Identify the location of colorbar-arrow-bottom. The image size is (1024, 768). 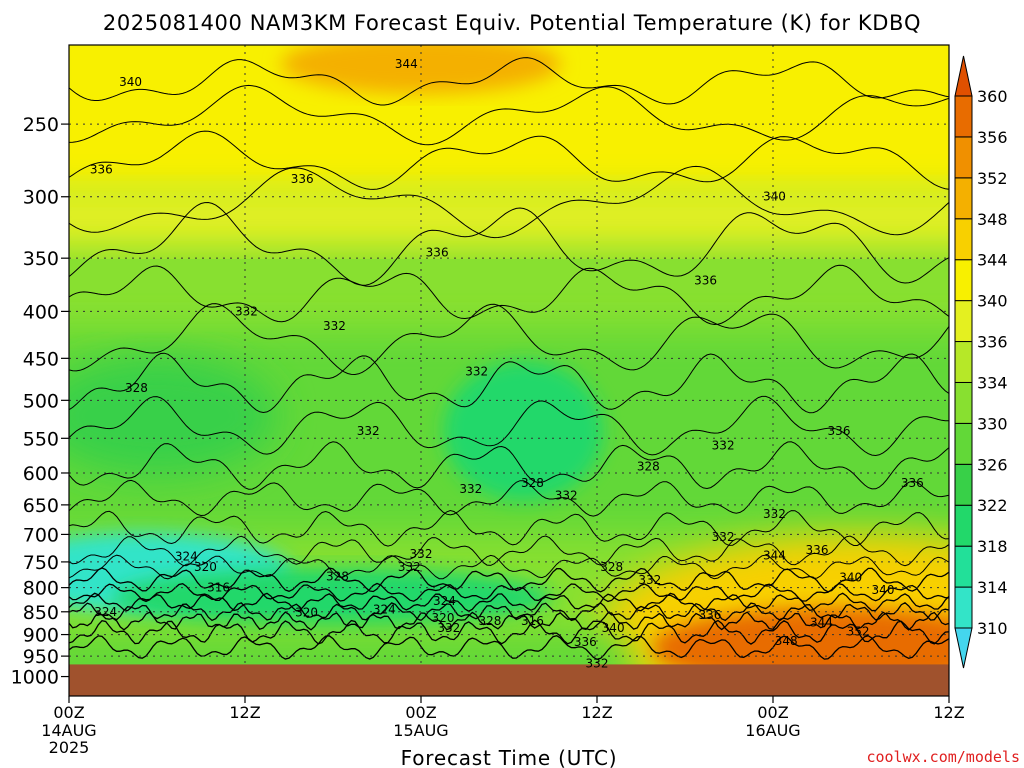
(963, 648).